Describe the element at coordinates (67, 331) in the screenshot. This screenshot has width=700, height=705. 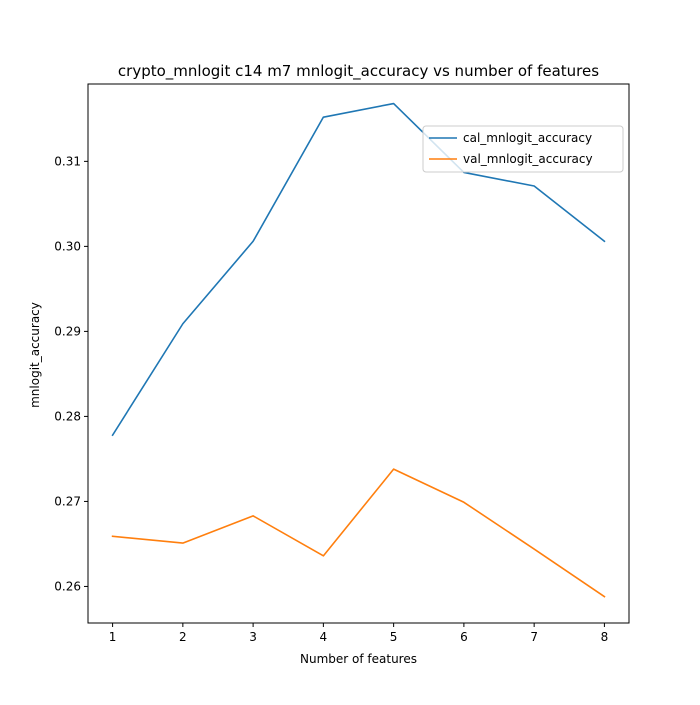
I see `y-tick-label: 0.29` at that location.